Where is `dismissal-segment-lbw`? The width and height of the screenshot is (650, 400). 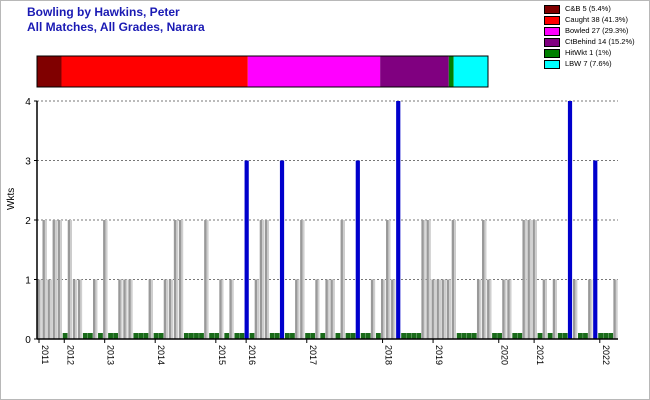
dismissal-segment-lbw is located at coordinates (470, 71).